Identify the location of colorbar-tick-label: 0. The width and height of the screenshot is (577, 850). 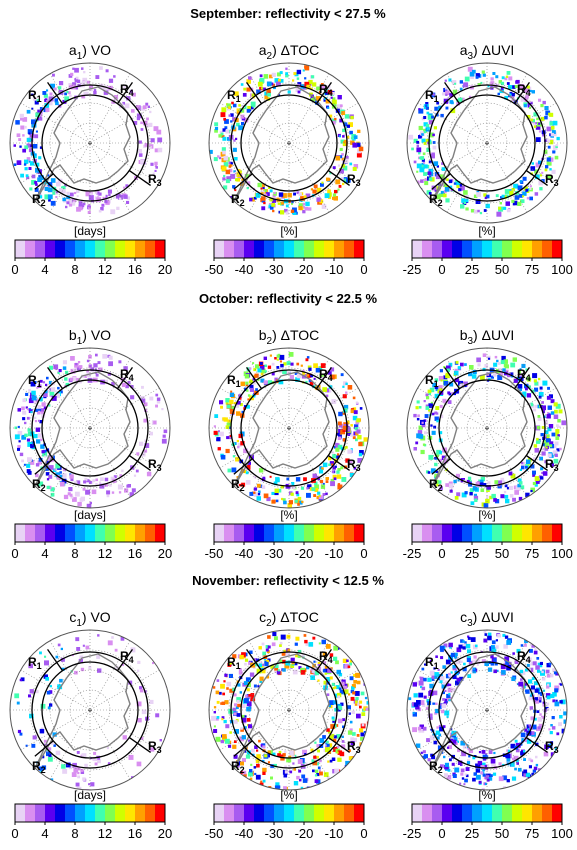
(363, 833).